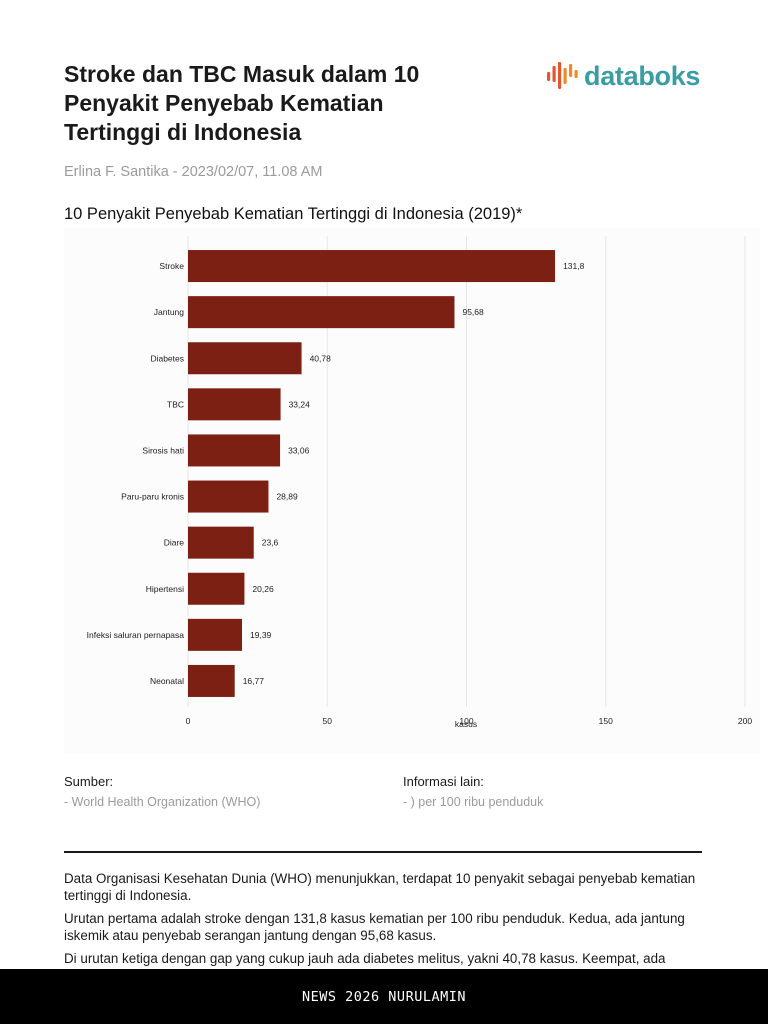  Describe the element at coordinates (163, 450) in the screenshot. I see `category-label: Sirosis hati` at that location.